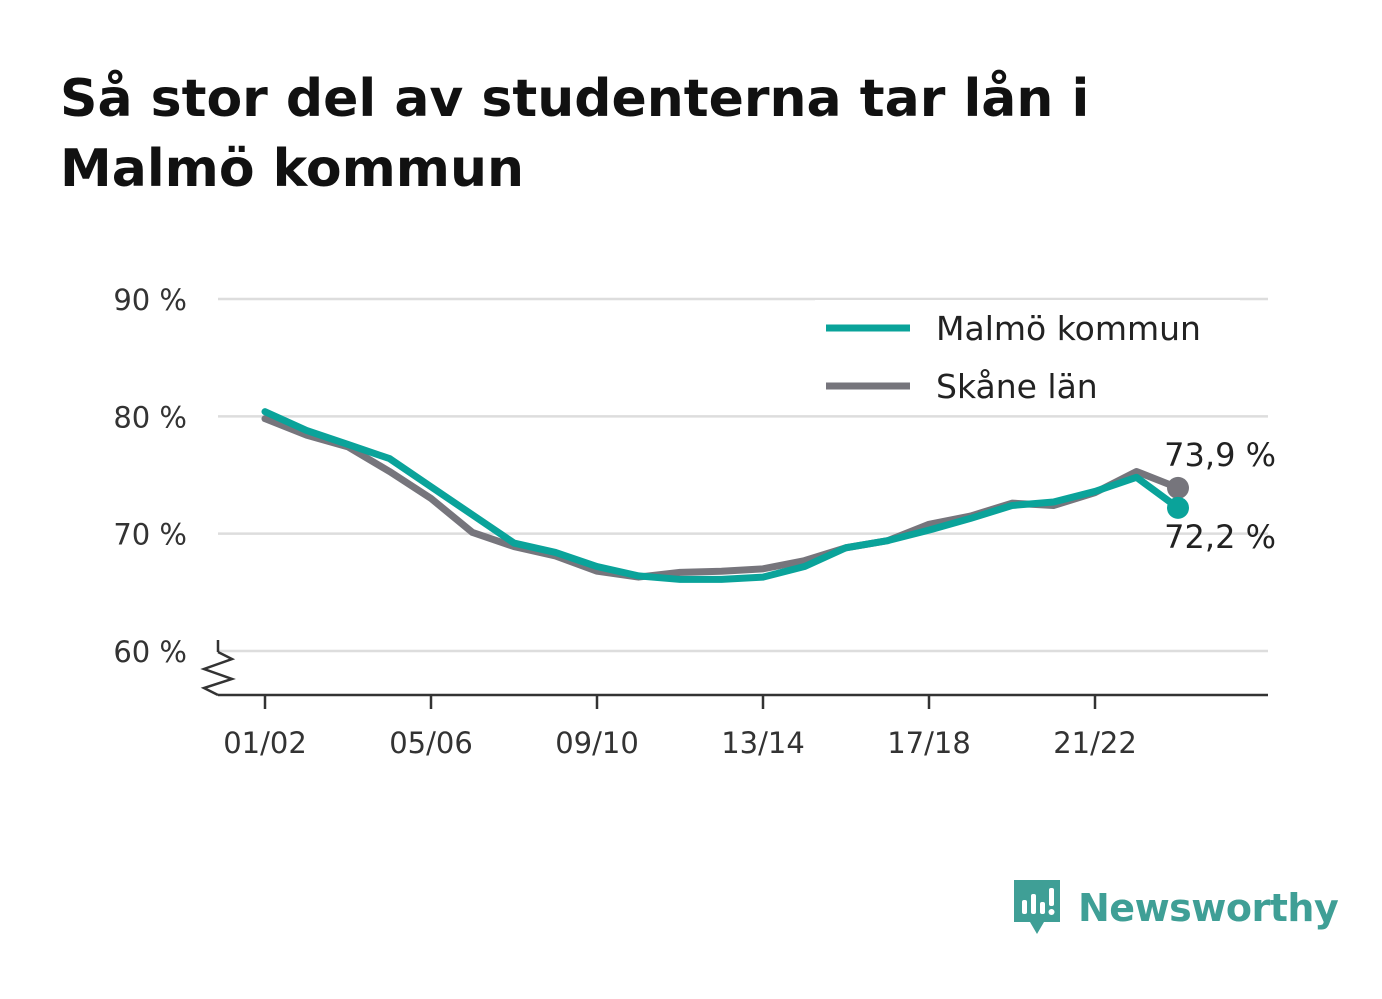 Image resolution: width=1382 pixels, height=999 pixels. Describe the element at coordinates (431, 743) in the screenshot. I see `x-tick-label: 05/06` at that location.